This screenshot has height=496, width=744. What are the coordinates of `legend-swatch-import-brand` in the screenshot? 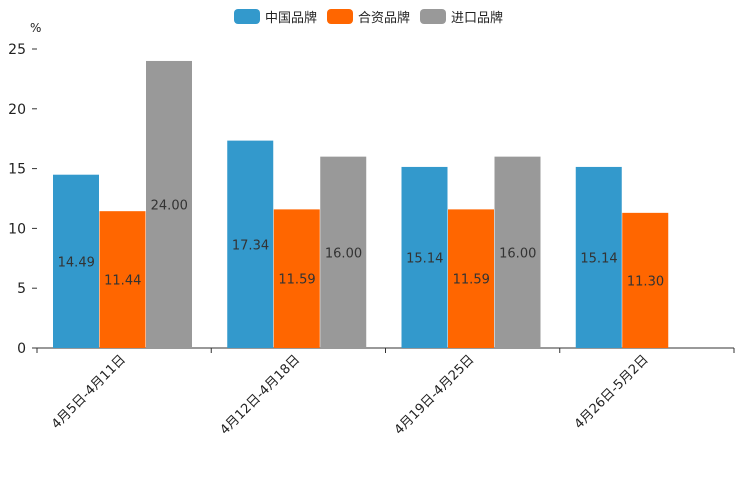 It's located at (433, 16).